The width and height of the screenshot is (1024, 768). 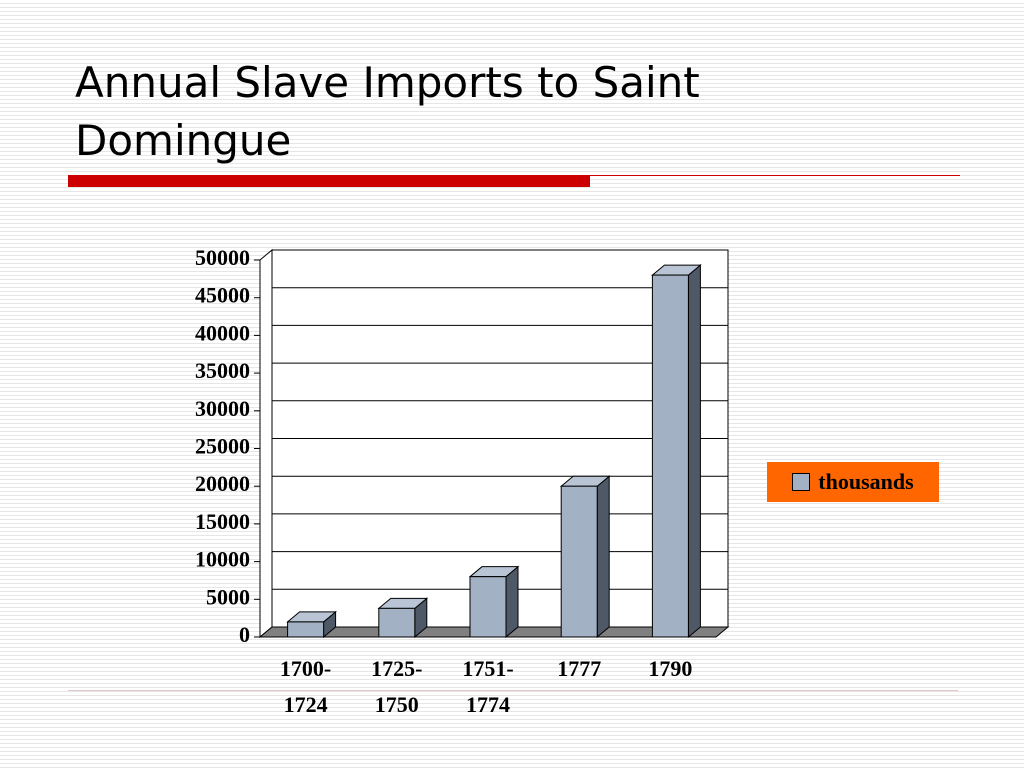 What do you see at coordinates (775, 175) in the screenshot?
I see `accent-line` at bounding box center [775, 175].